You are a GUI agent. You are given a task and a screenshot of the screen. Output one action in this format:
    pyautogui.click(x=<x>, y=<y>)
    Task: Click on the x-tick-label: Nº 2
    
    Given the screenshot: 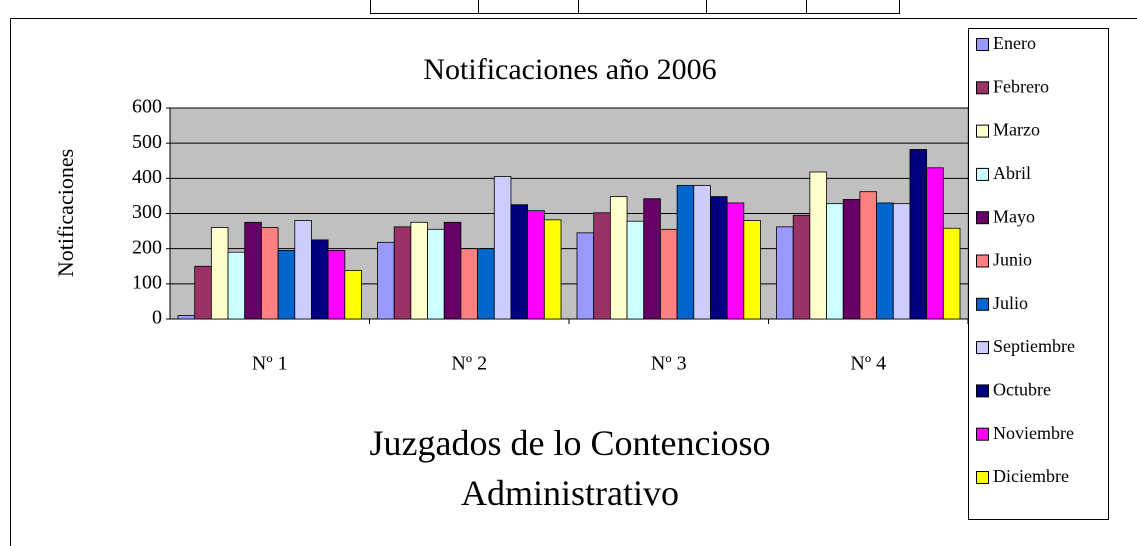 What is the action you would take?
    pyautogui.click(x=469, y=364)
    